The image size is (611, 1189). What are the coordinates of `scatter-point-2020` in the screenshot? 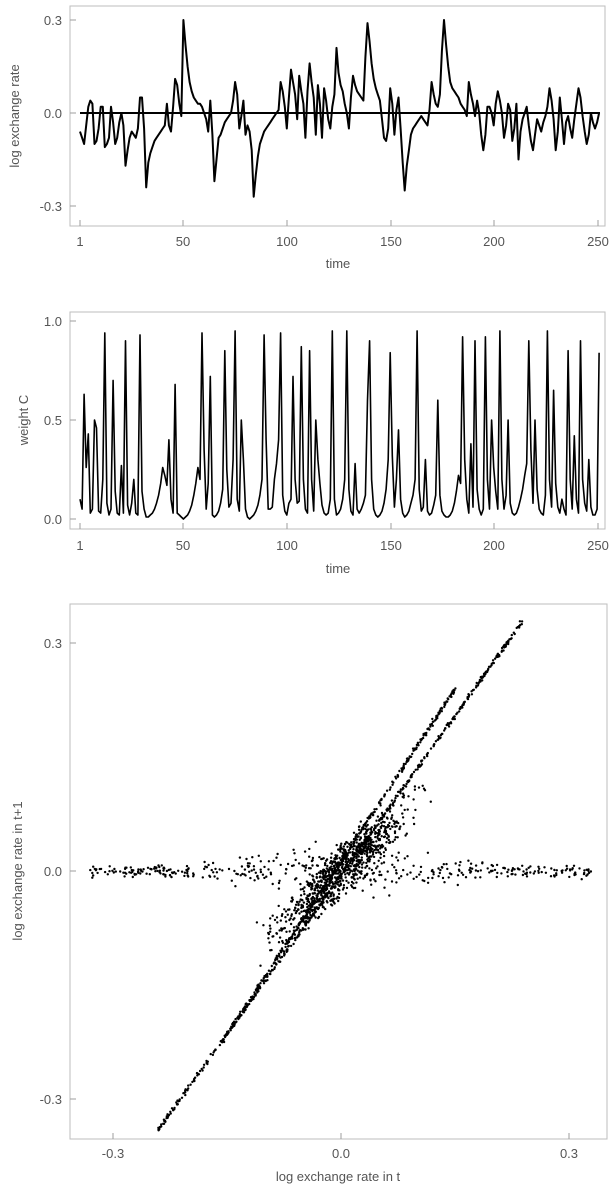 It's located at (415, 786).